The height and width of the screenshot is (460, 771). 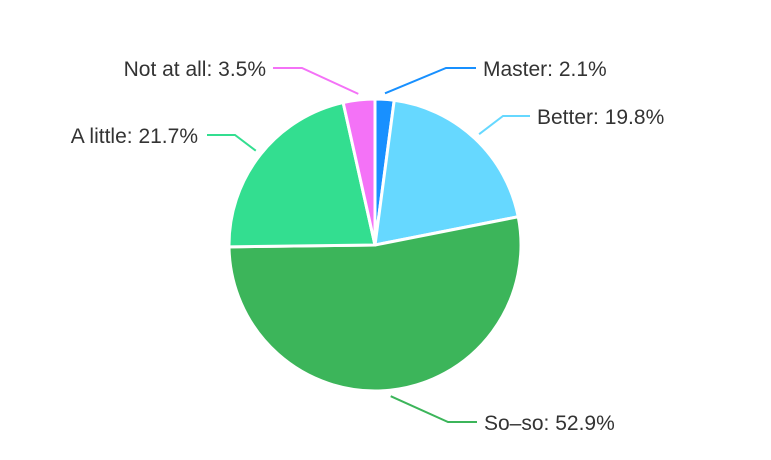 What do you see at coordinates (549, 423) in the screenshot?
I see `slice-label-so-so: So–so: 52.9%` at bounding box center [549, 423].